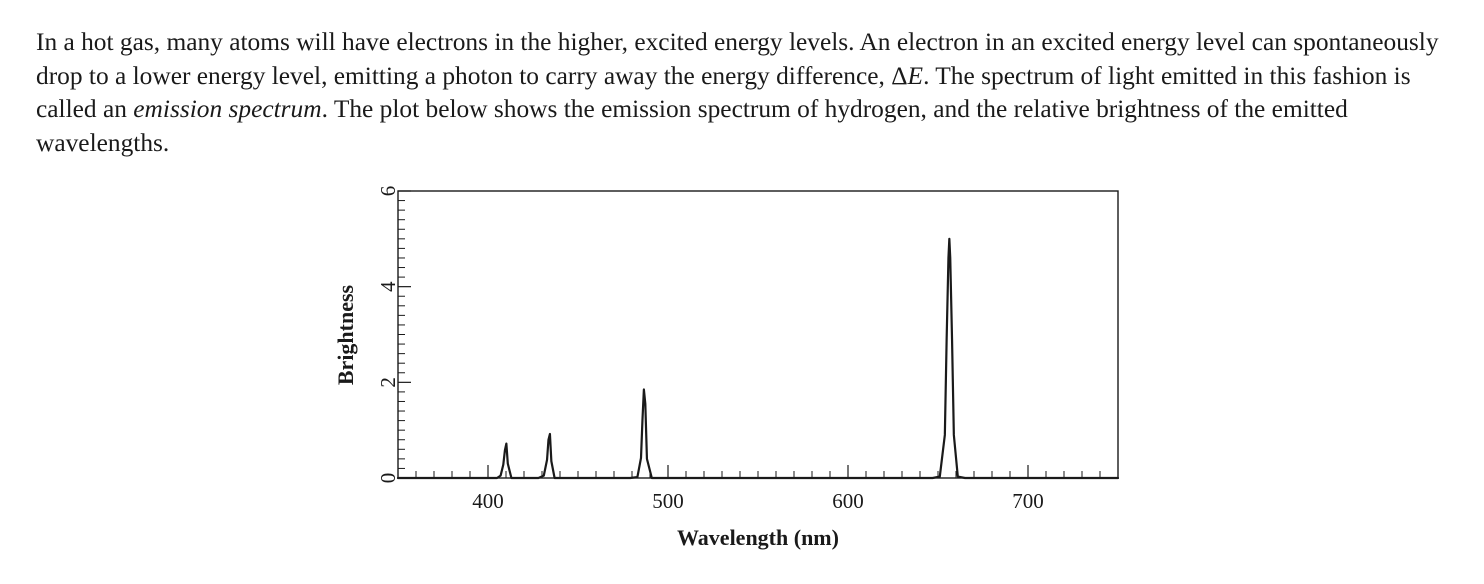 This screenshot has width=1484, height=584. Describe the element at coordinates (758, 537) in the screenshot. I see `x-axis-title: Wavelength (nm)` at that location.